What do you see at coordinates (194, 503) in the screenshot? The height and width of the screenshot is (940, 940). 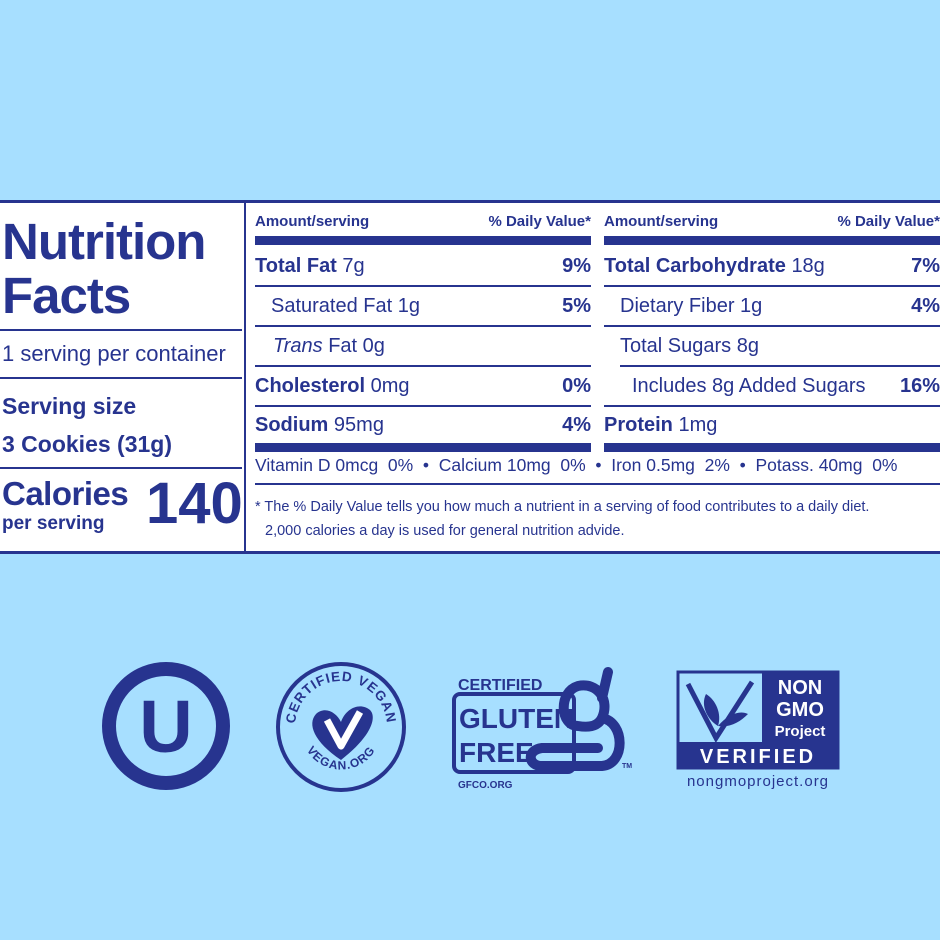 I see `calories-value: 140` at bounding box center [194, 503].